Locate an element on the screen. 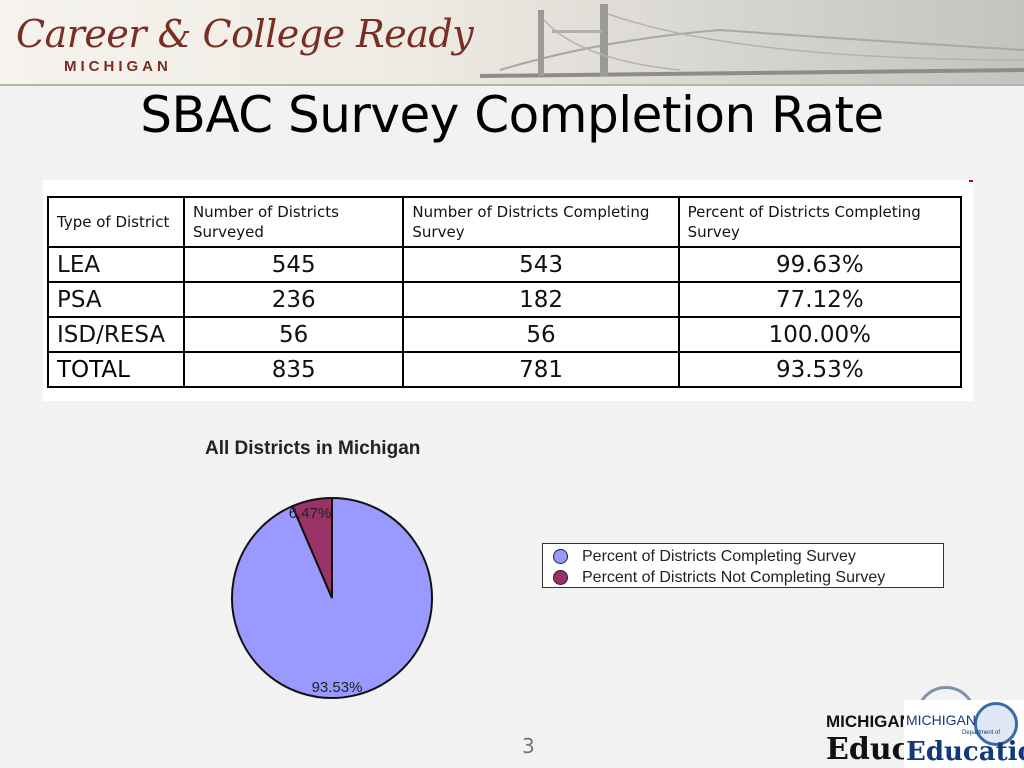 The image size is (1024, 768). header-type: Type of District is located at coordinates (116, 222).